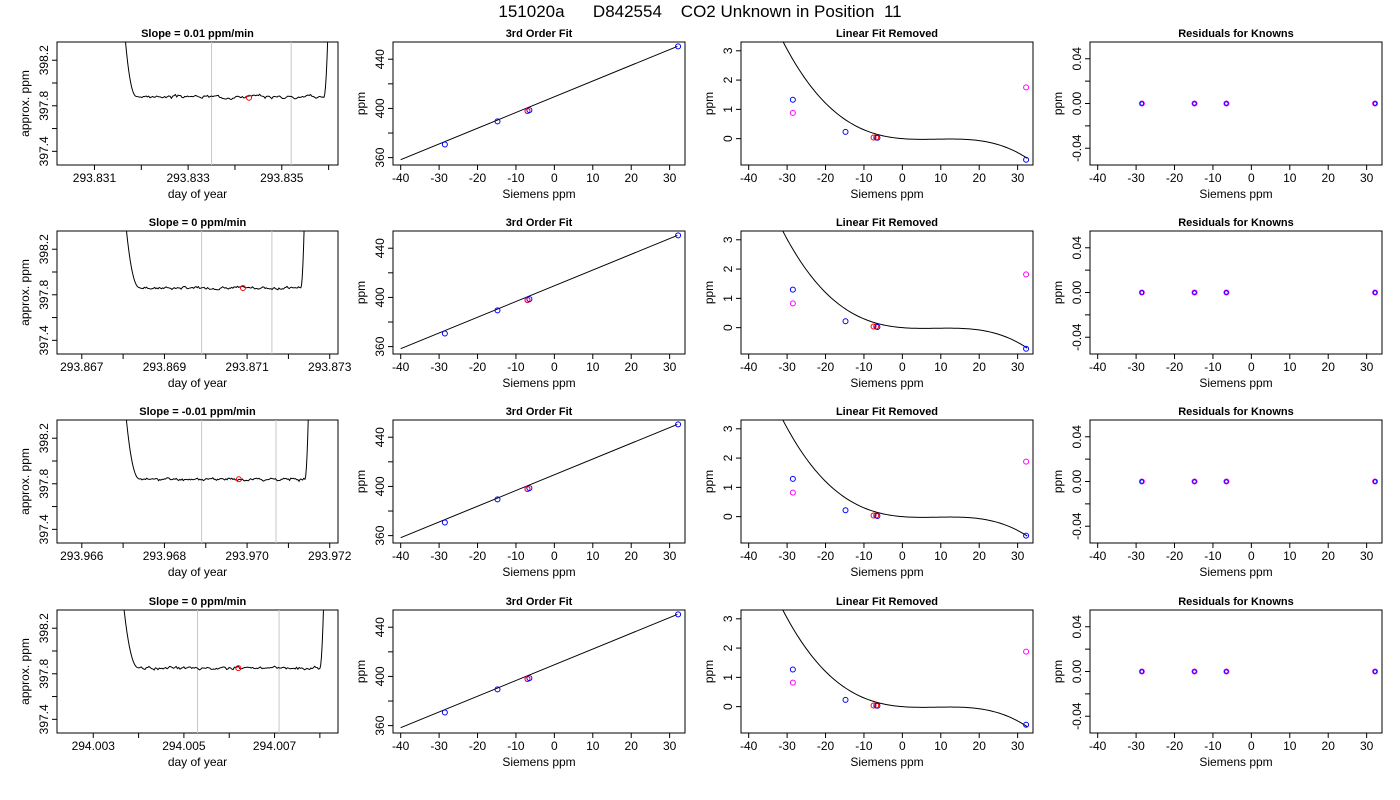 The image size is (1400, 800). What do you see at coordinates (728, 516) in the screenshot?
I see `y-tick-label: 0` at bounding box center [728, 516].